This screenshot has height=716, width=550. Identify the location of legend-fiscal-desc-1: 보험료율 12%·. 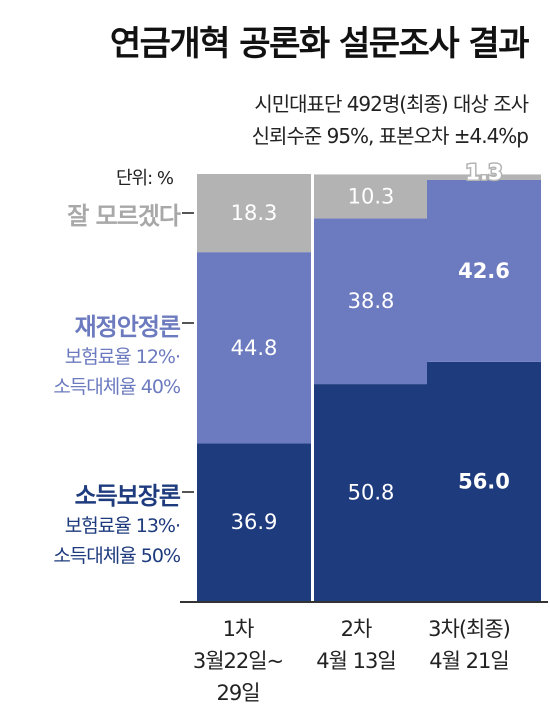
(122, 357).